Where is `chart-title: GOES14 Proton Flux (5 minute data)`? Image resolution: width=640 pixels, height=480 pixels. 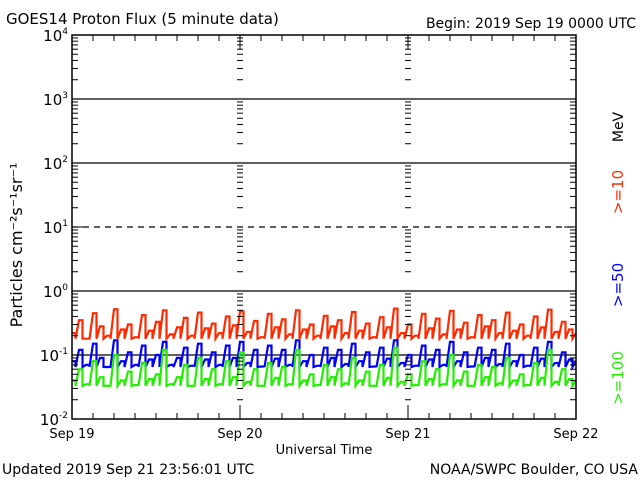 chart-title: GOES14 Proton Flux (5 minute data) is located at coordinates (142, 19).